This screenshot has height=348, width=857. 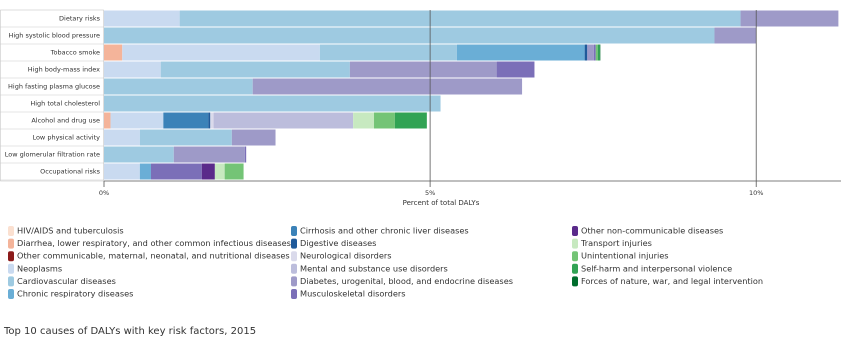 What do you see at coordinates (346, 256) in the screenshot?
I see `legend-label: Neurological disorders` at bounding box center [346, 256].